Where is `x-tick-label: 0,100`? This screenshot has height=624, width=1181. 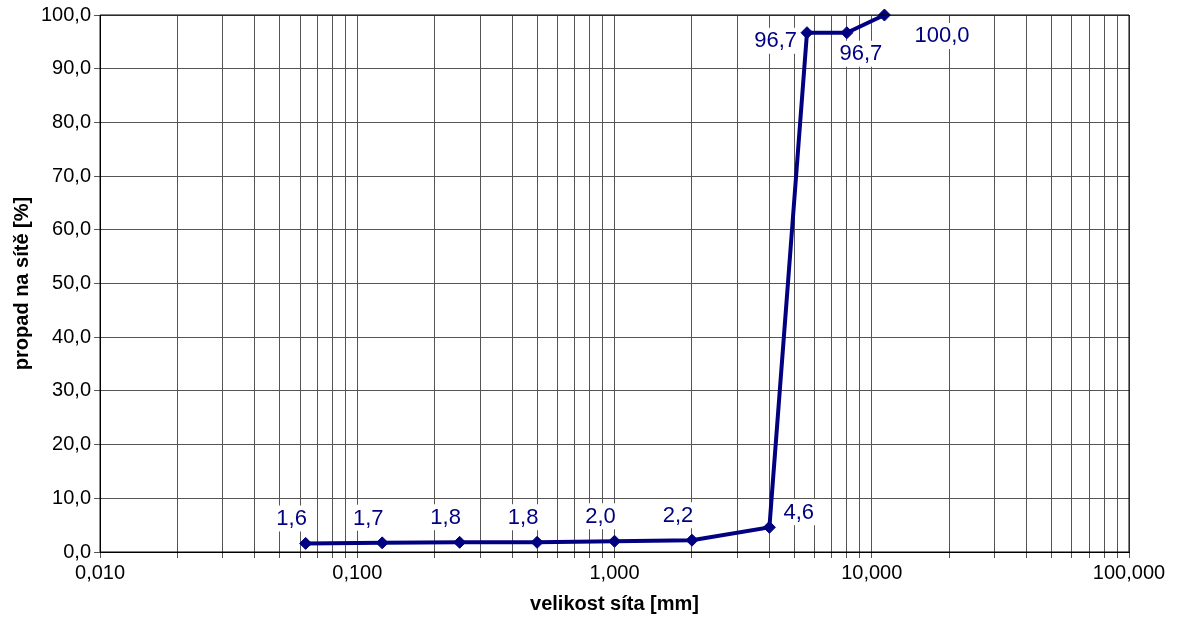 x-tick-label: 0,100 is located at coordinates (357, 571).